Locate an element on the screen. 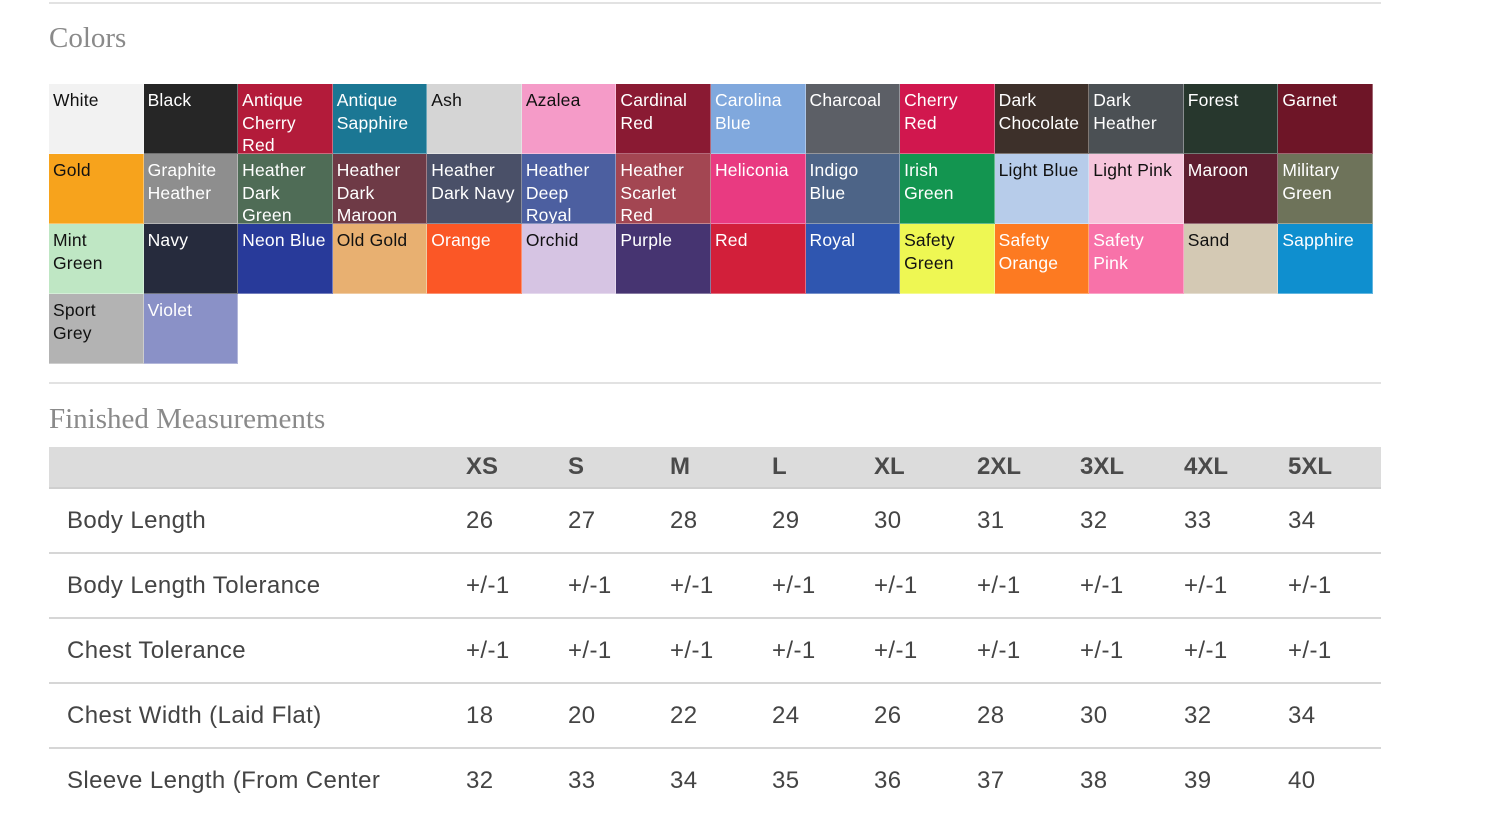 This screenshot has height=828, width=1499. color-swatch: Heliconia is located at coordinates (758, 189).